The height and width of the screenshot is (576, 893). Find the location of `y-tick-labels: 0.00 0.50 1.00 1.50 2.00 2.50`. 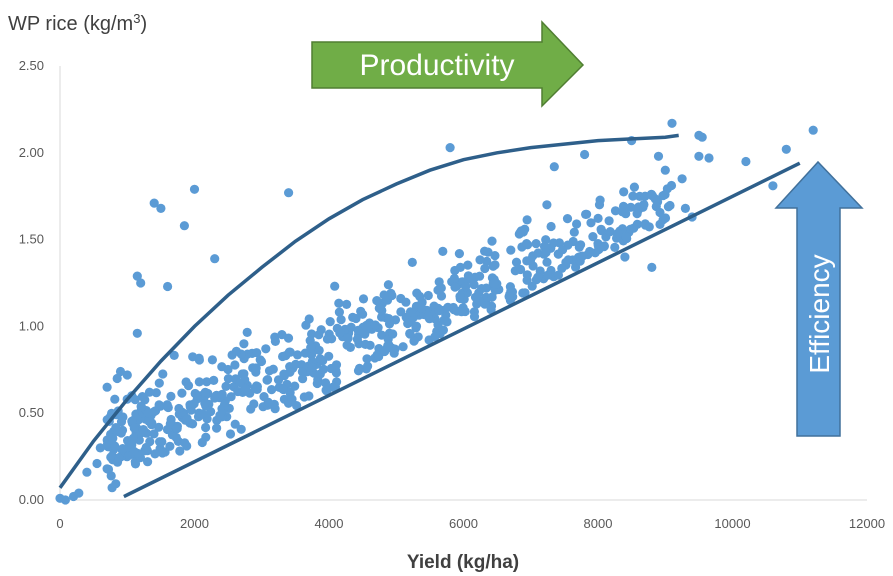

y-tick-labels: 0.00 0.50 1.00 1.50 2.00 2.50 is located at coordinates (31, 282).